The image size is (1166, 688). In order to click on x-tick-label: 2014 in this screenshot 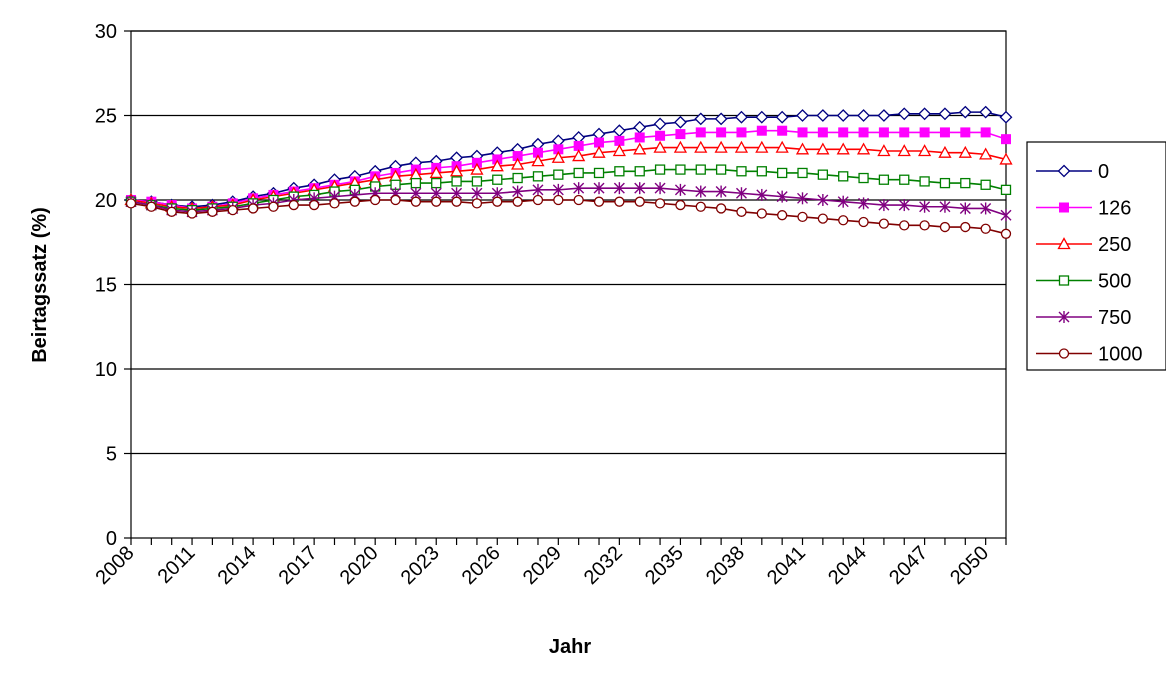, I will do `click(237, 565)`.